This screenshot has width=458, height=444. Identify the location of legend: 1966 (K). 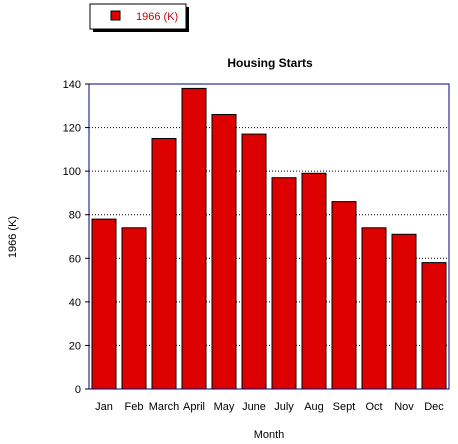
(139, 17).